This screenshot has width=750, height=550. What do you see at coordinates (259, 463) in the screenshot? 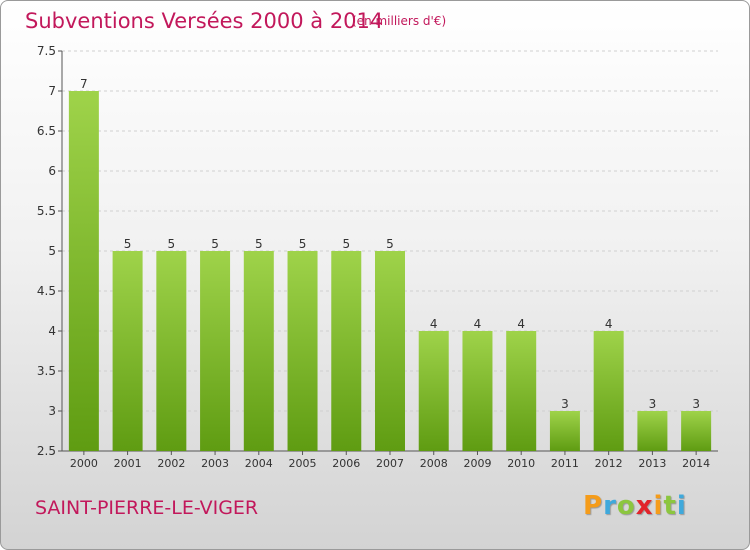
I see `x-tick-label: 2004` at bounding box center [259, 463].